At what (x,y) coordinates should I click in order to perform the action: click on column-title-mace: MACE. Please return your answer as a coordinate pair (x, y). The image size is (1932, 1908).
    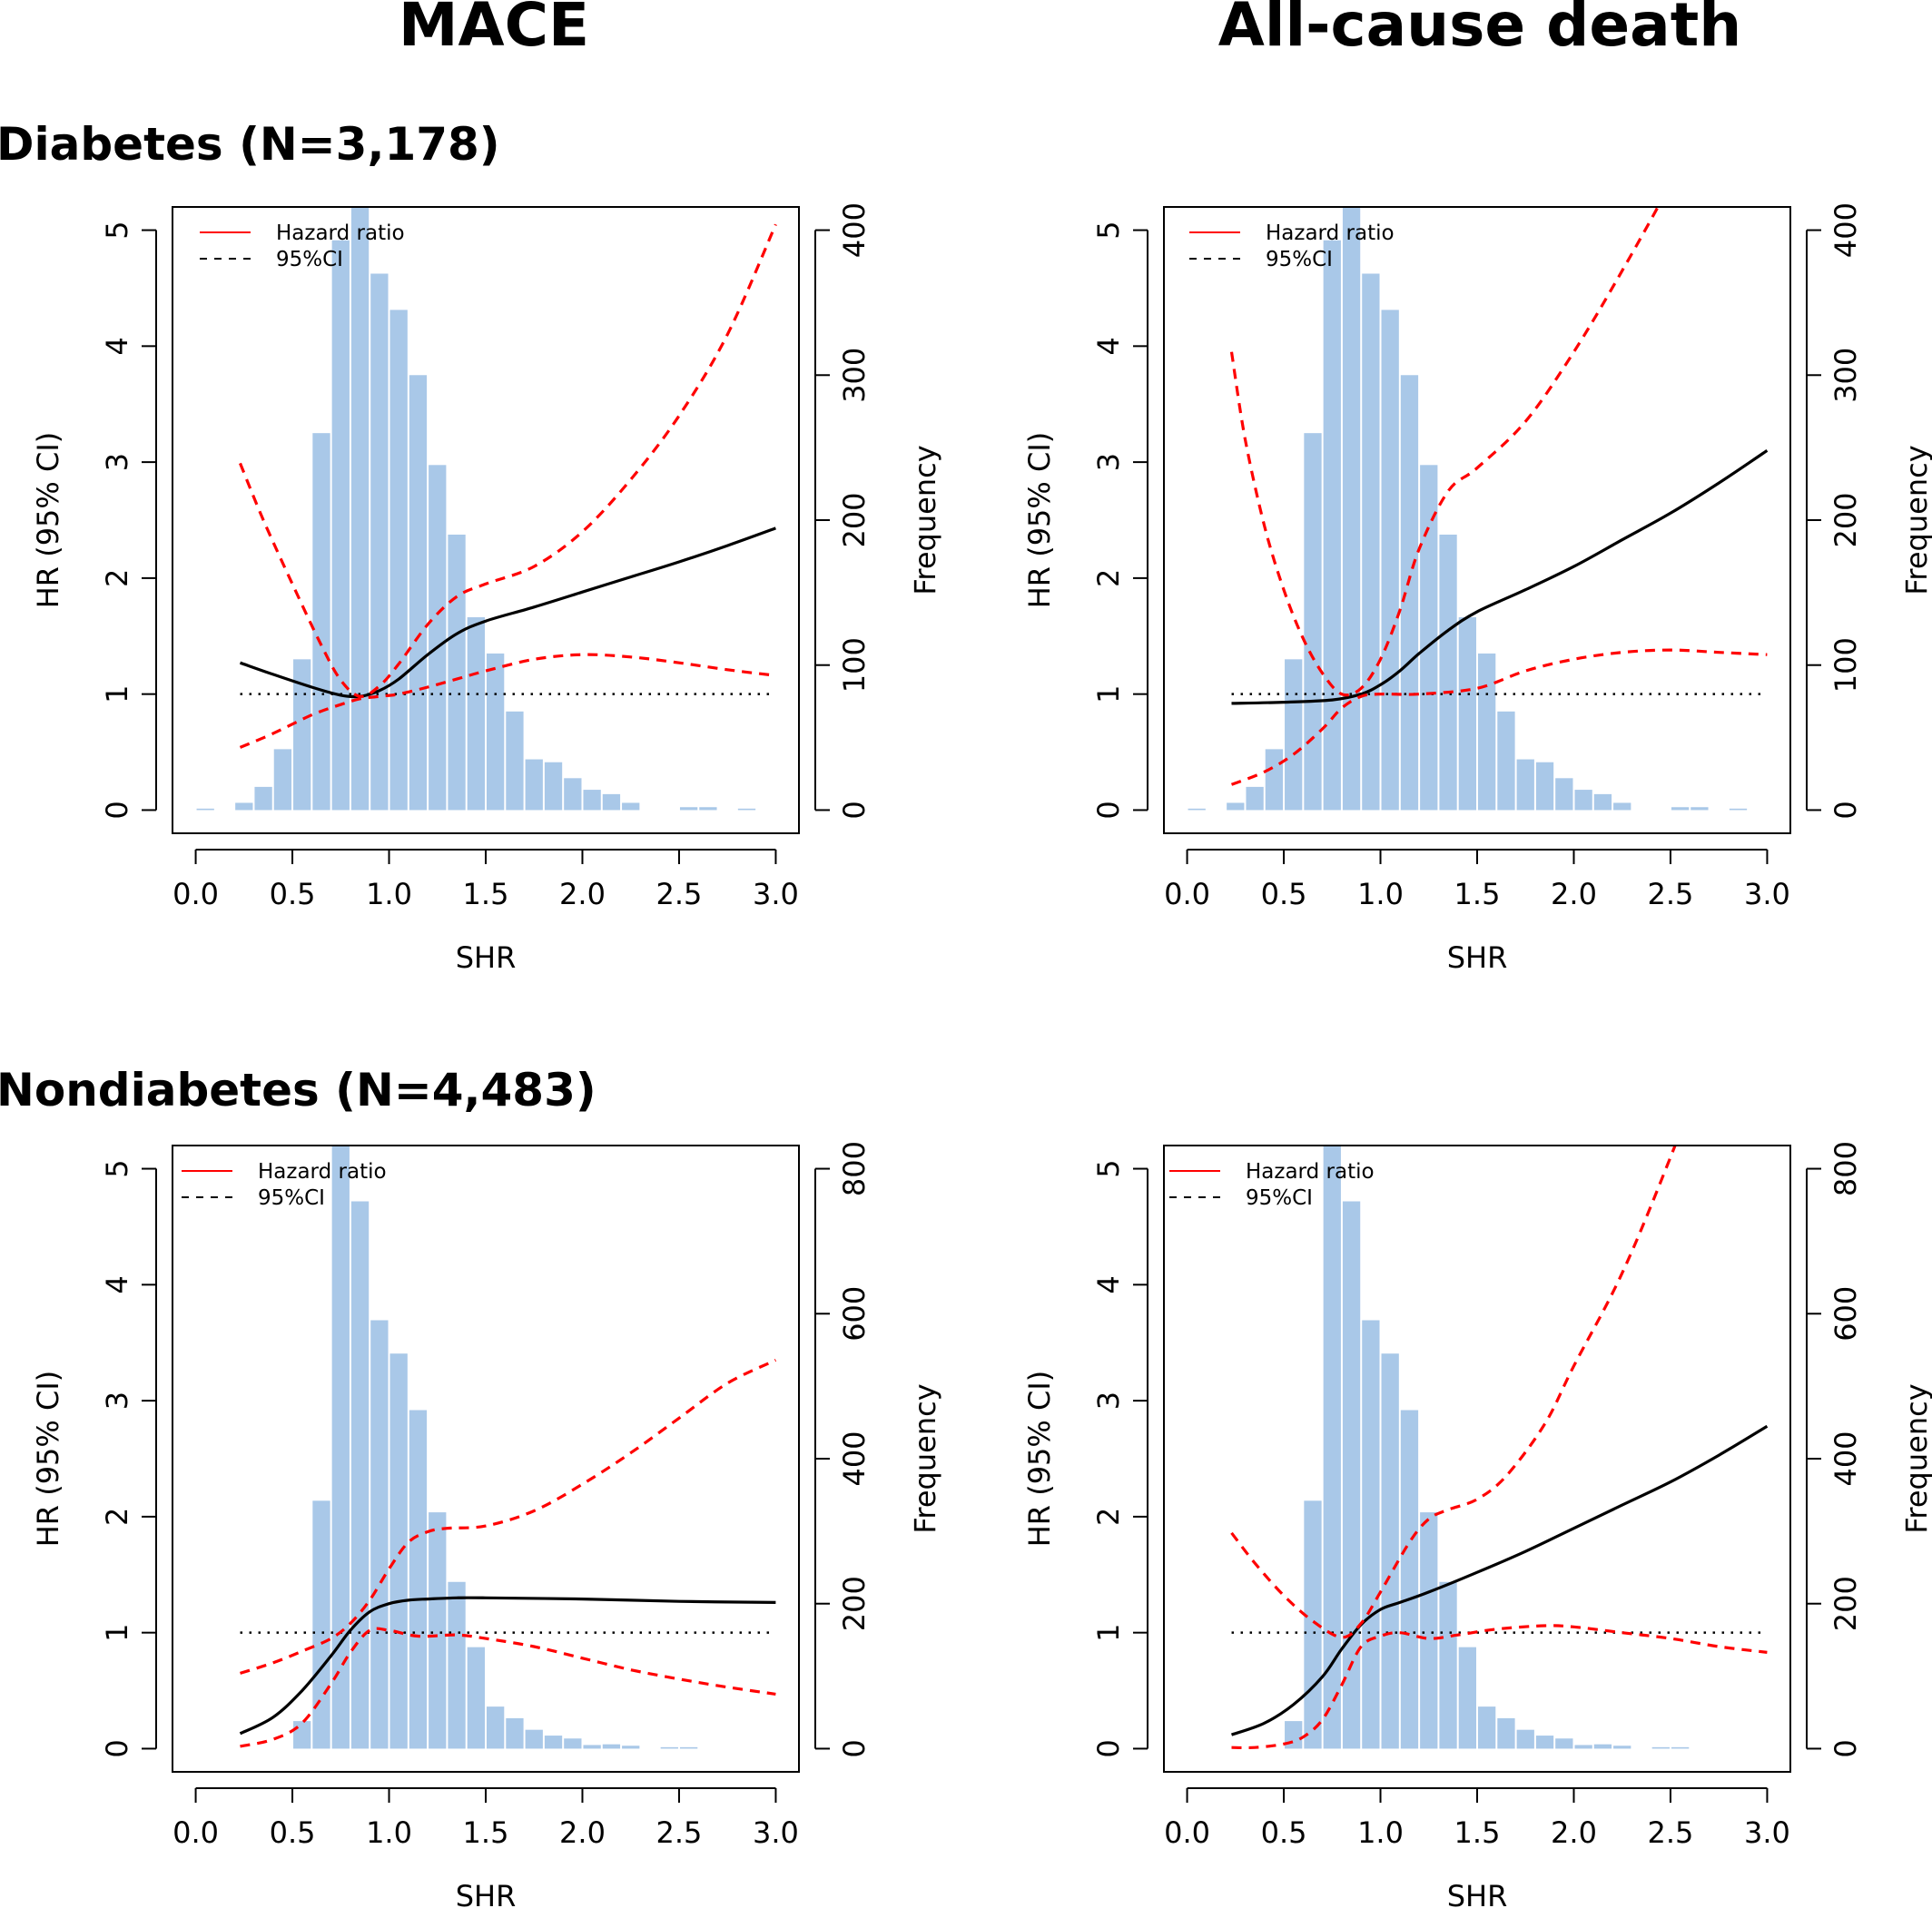
    Looking at the image, I should click on (494, 30).